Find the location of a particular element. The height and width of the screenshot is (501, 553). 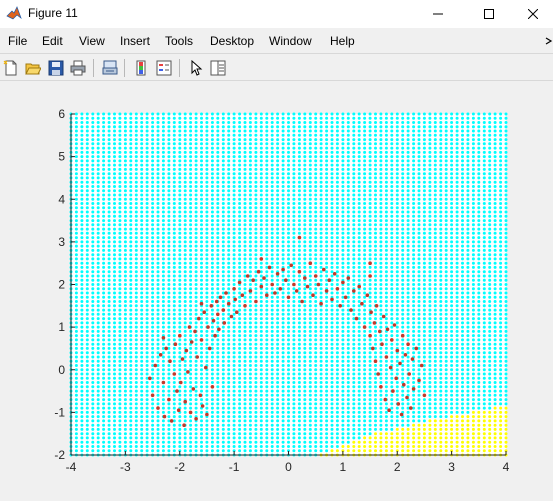

menu-help: Help is located at coordinates (342, 41).